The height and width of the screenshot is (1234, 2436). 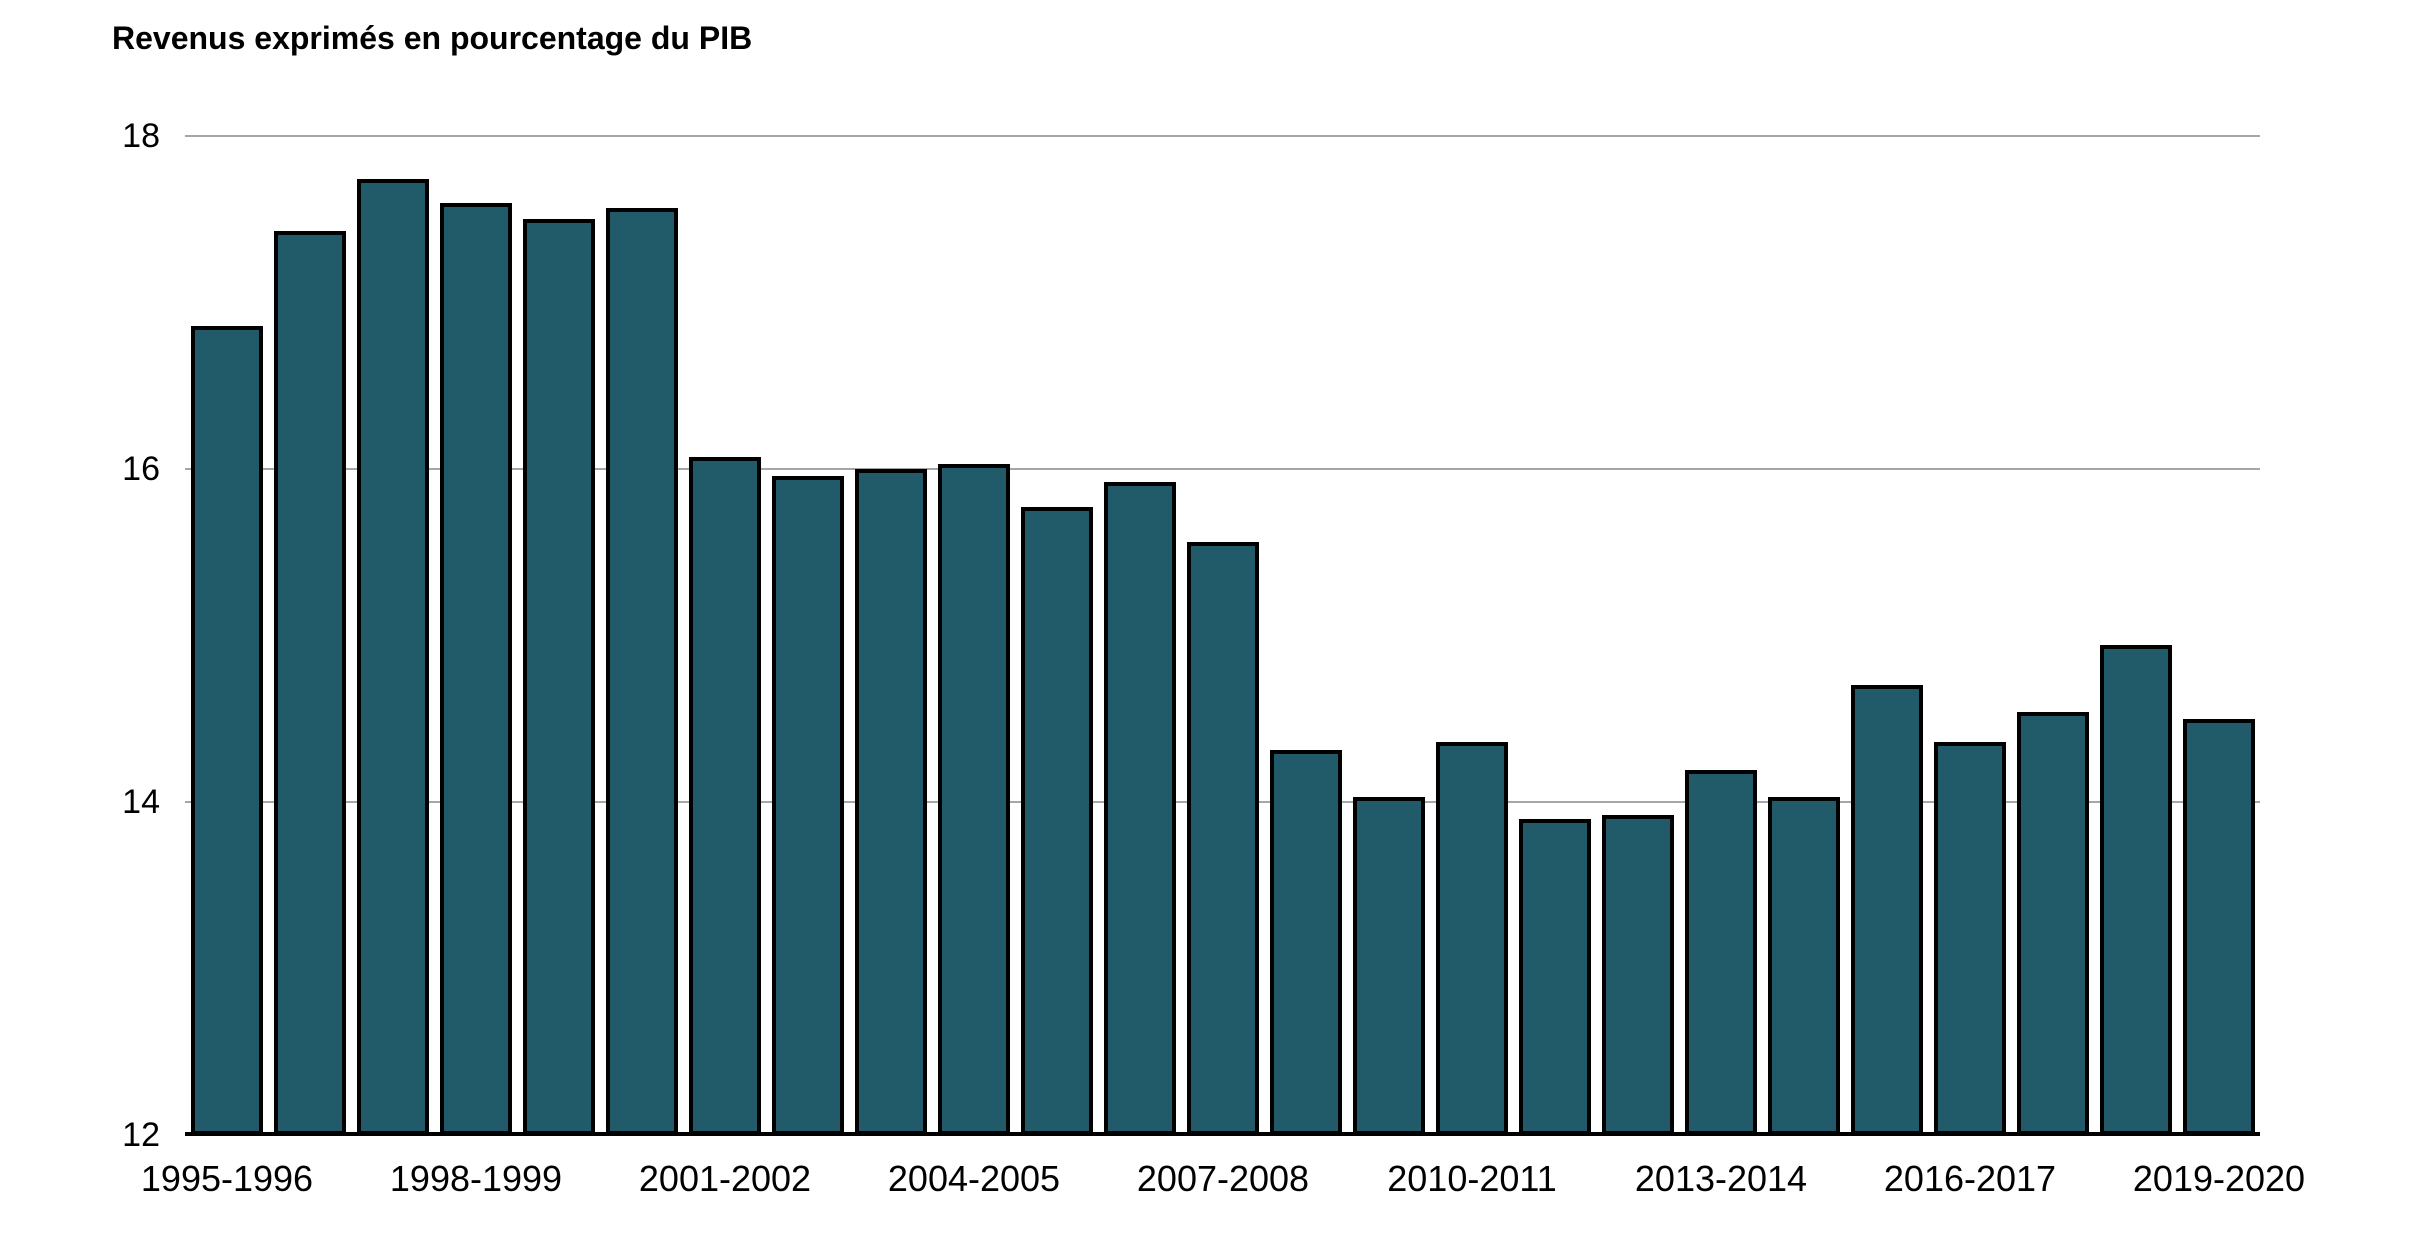 I want to click on bar-2002-2003, so click(x=808, y=805).